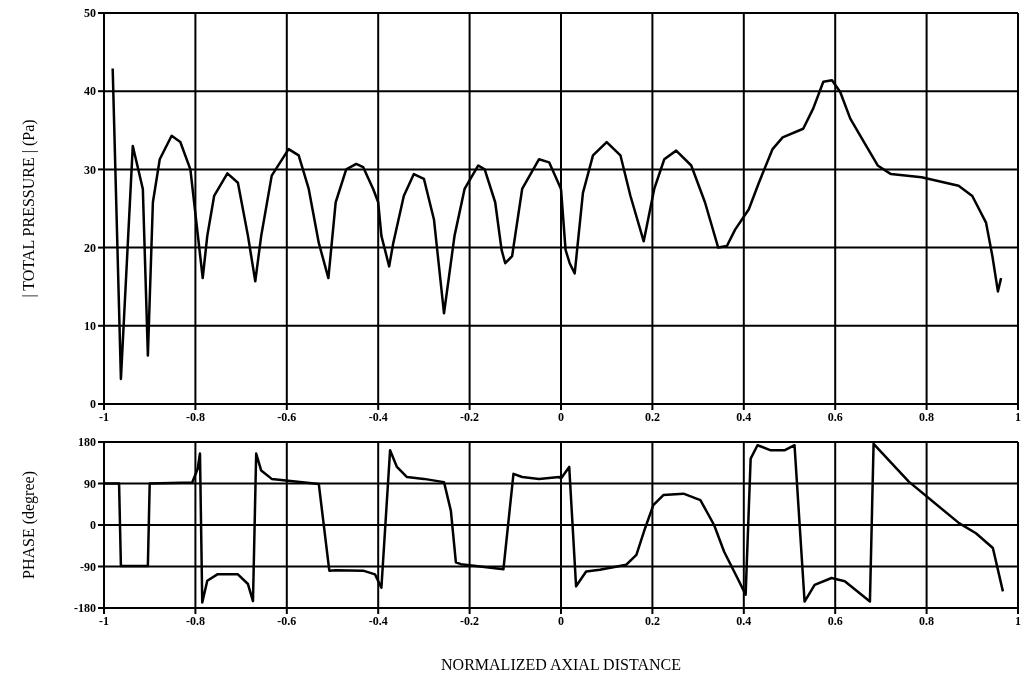  What do you see at coordinates (87, 442) in the screenshot?
I see `y-tick-label: 180` at bounding box center [87, 442].